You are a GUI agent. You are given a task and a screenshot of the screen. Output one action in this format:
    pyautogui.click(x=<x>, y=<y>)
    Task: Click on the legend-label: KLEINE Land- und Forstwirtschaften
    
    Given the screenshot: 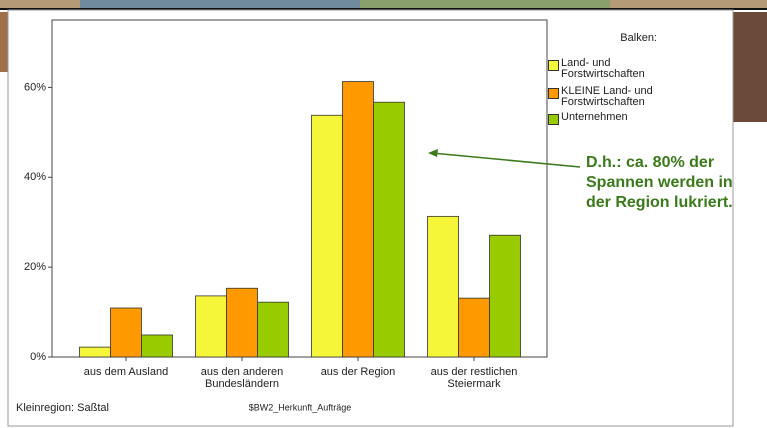 What is the action you would take?
    pyautogui.click(x=607, y=96)
    